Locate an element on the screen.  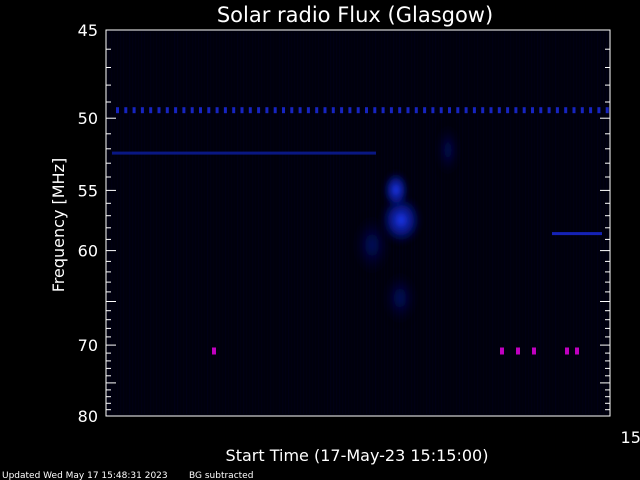
chart-title: Solar radio Flux (Glasgow) is located at coordinates (355, 15).